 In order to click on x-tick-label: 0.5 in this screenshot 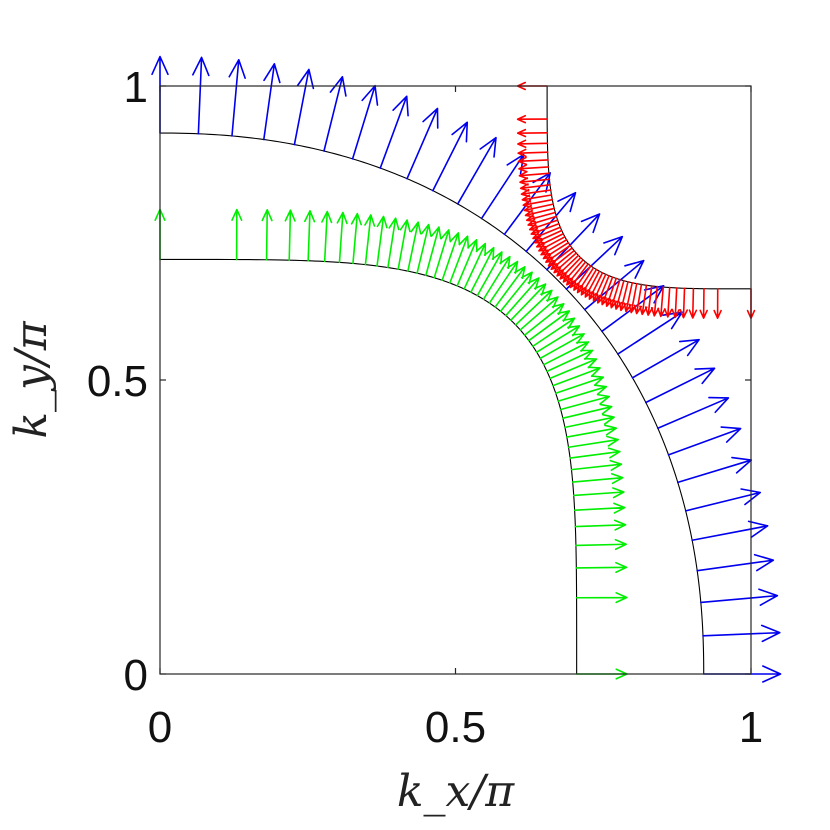, I will do `click(455, 727)`.